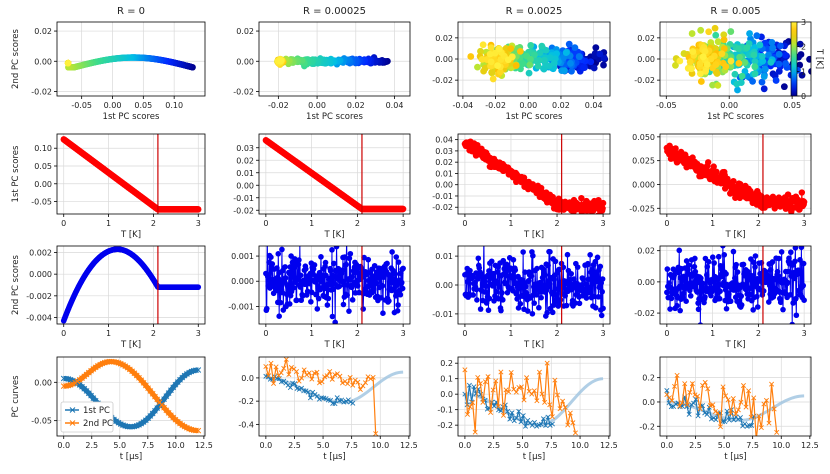  I want to click on x-tick-label: 3, so click(603, 333).